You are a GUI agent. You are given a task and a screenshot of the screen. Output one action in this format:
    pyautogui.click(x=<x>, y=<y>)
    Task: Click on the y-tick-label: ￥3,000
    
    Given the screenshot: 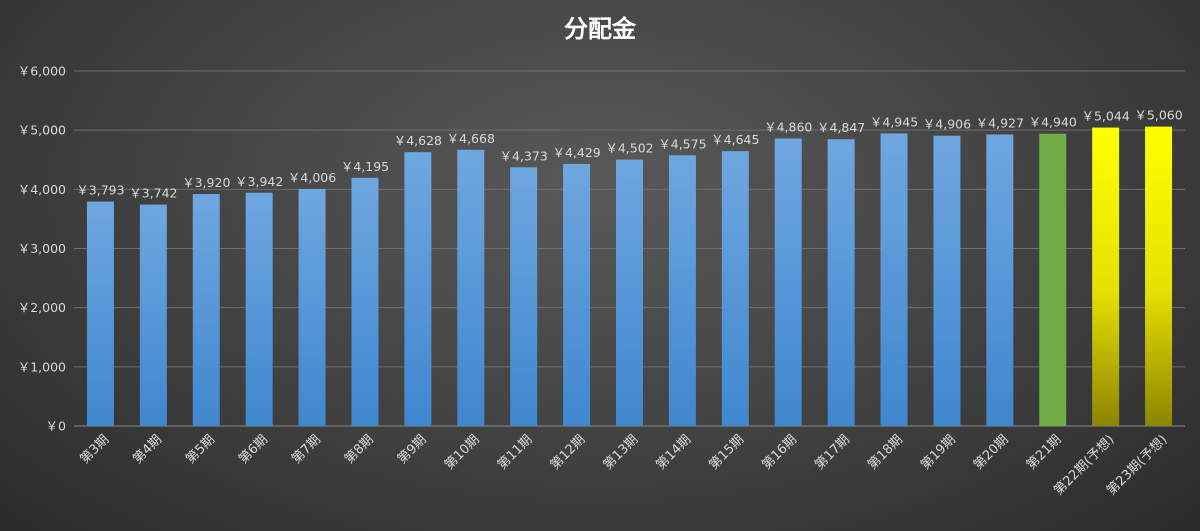 What is the action you would take?
    pyautogui.click(x=42, y=248)
    